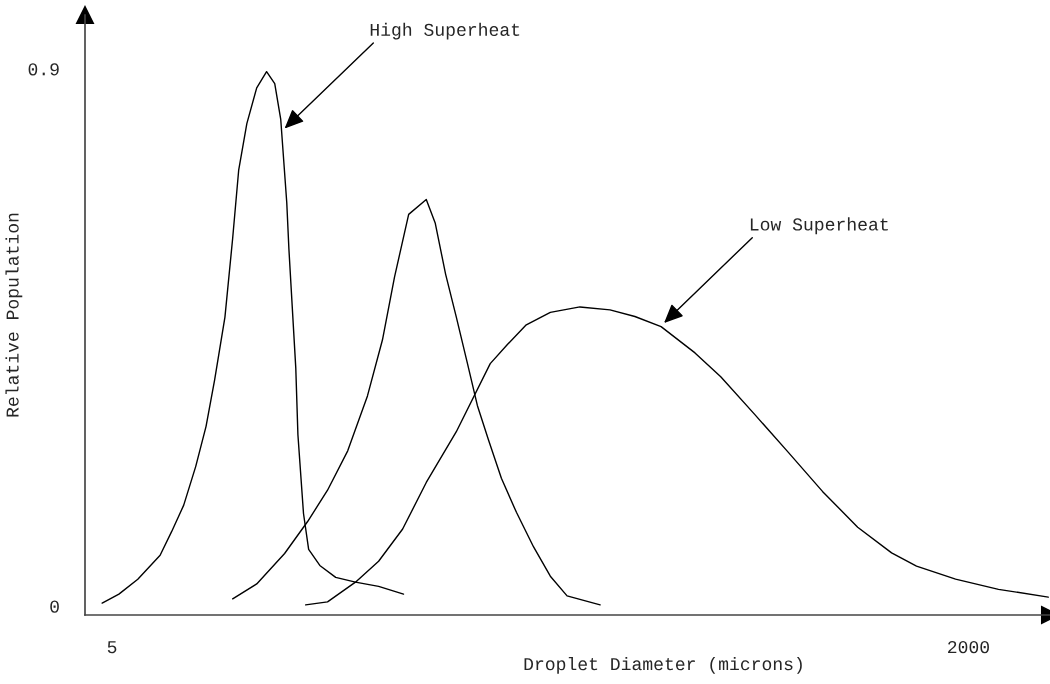 The height and width of the screenshot is (684, 1050). I want to click on x-tick-label: 5, so click(112, 647).